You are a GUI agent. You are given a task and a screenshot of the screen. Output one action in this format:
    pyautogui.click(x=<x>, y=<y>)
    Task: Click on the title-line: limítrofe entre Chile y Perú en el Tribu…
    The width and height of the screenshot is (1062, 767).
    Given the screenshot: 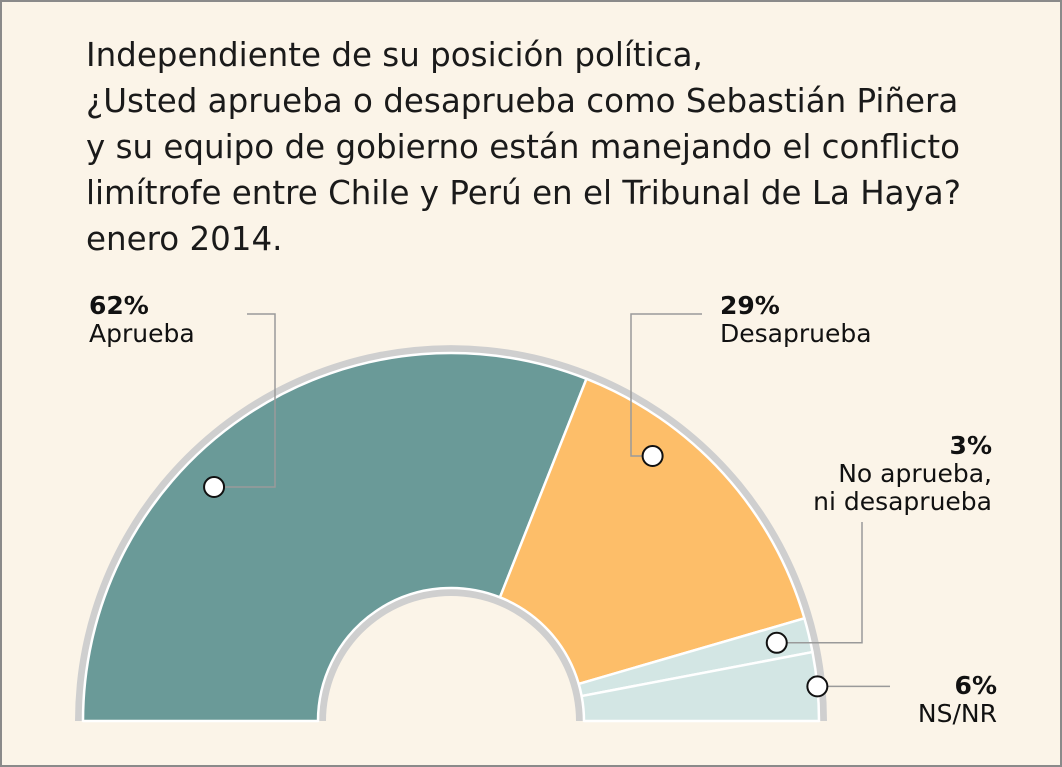 What is the action you would take?
    pyautogui.click(x=523, y=193)
    